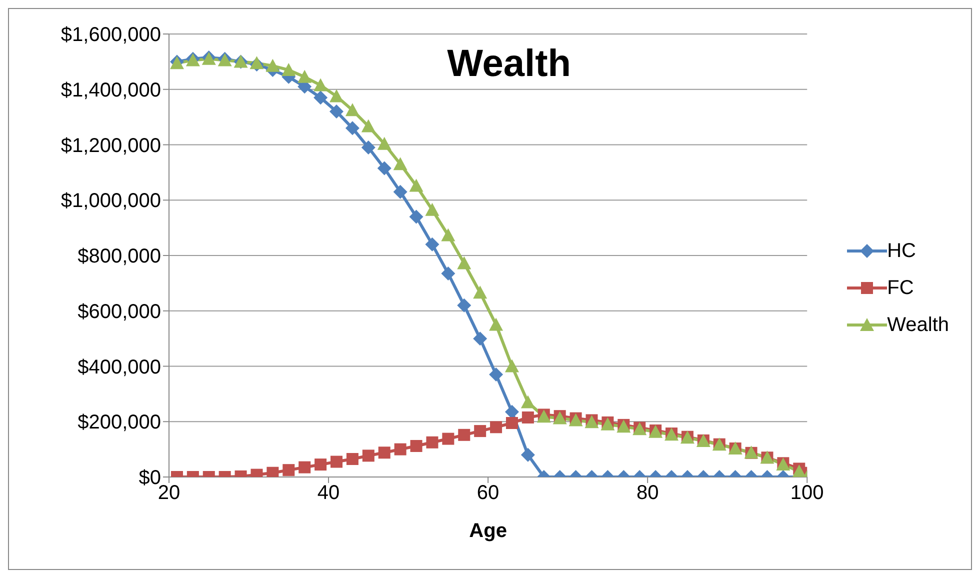 The height and width of the screenshot is (578, 980). What do you see at coordinates (110, 35) in the screenshot?
I see `y-tick-label: $1,600,000` at bounding box center [110, 35].